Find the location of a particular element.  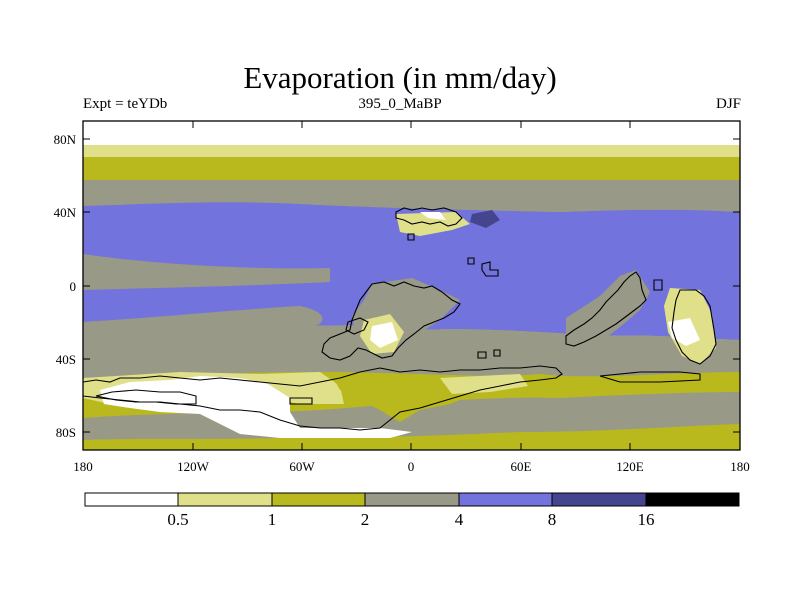

coastline-antarctic-inner is located at coordinates (146, 397).